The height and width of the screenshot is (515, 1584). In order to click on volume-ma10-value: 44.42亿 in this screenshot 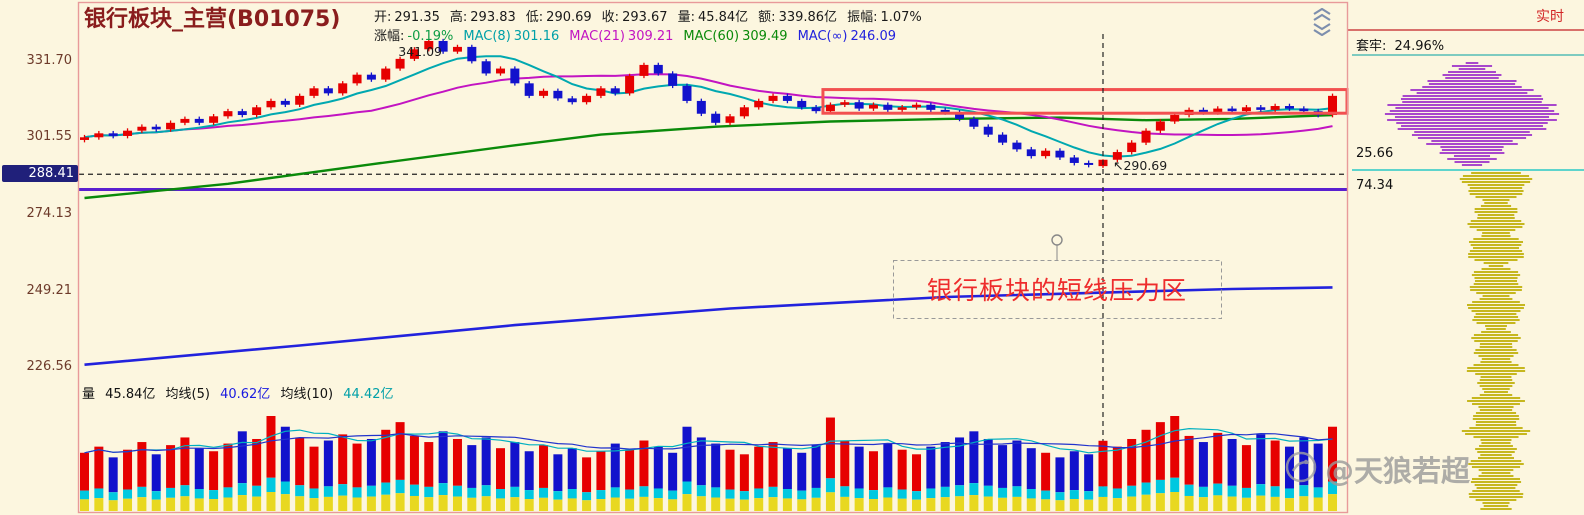, I will do `click(368, 394)`.